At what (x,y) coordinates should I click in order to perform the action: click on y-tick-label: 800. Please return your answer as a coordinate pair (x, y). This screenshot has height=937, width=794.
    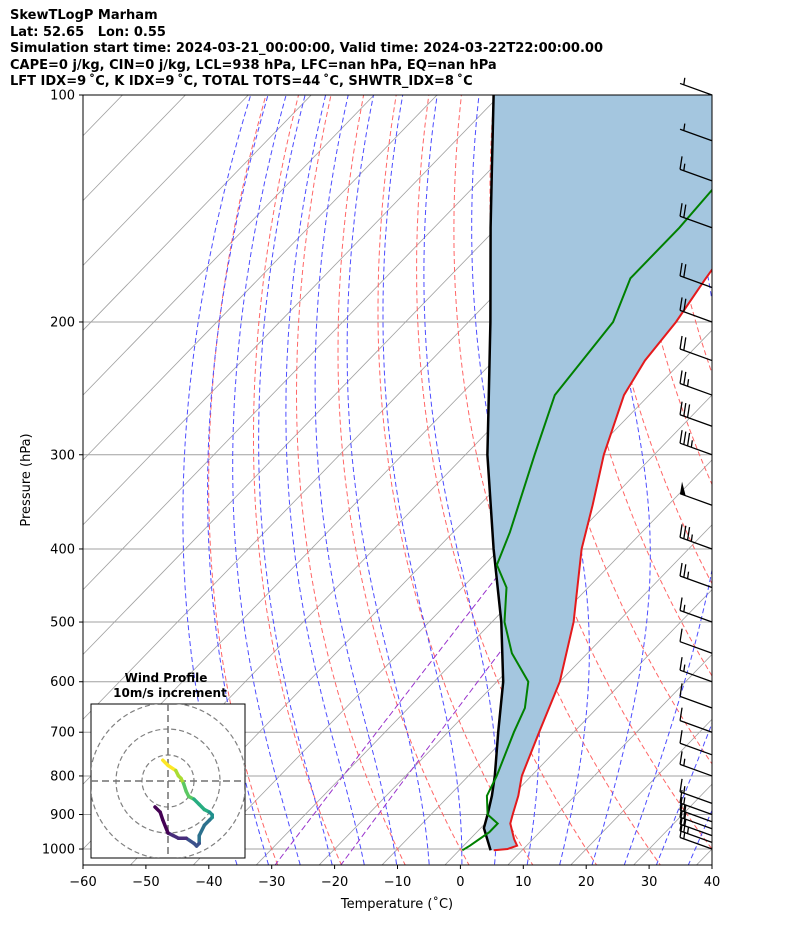
    Looking at the image, I should click on (62, 776).